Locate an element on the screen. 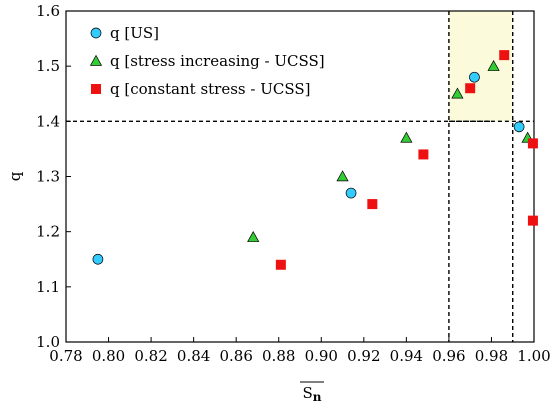 The image size is (550, 408). legend-marker-triangle is located at coordinates (96, 60).